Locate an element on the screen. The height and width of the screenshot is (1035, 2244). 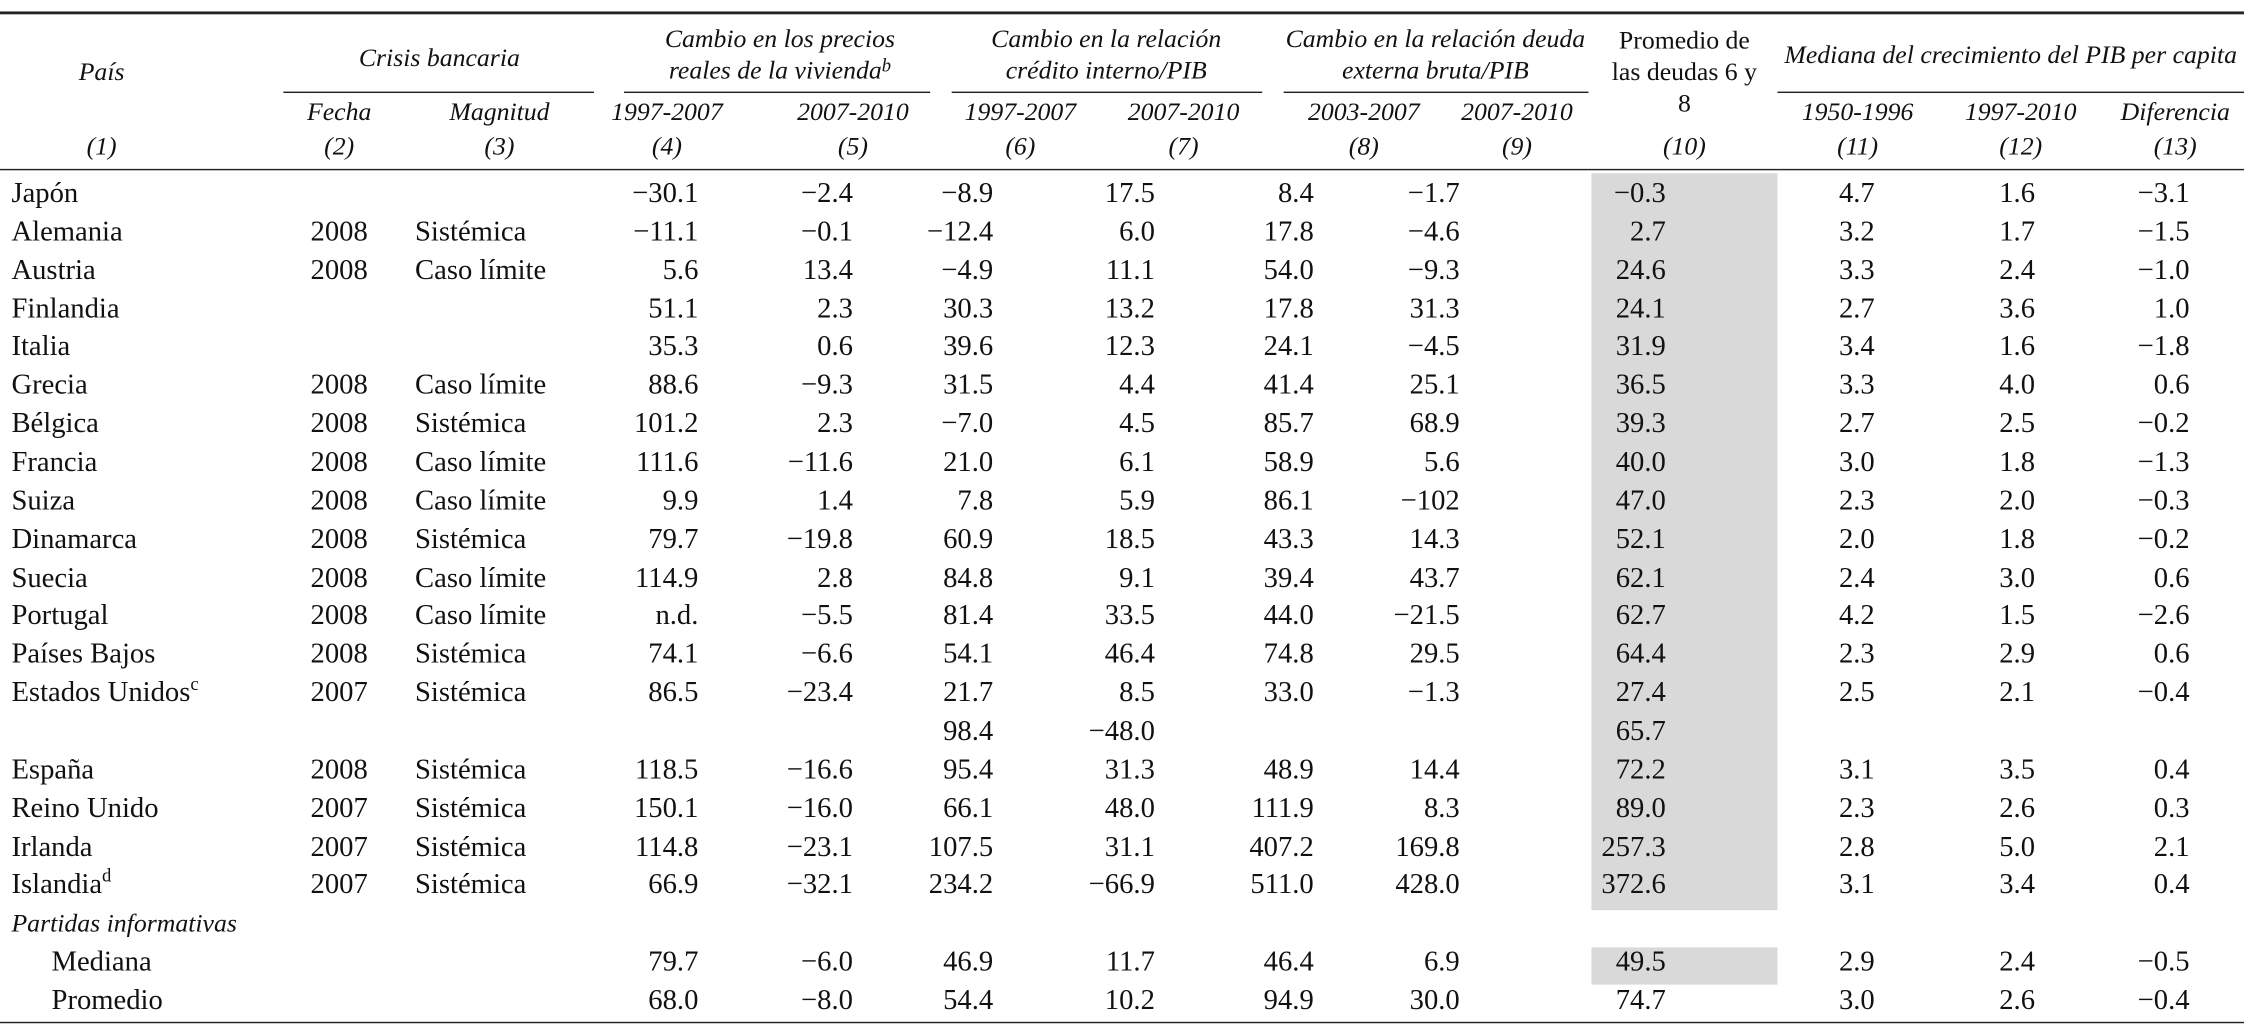
row-label: Suecia is located at coordinates (49, 577).